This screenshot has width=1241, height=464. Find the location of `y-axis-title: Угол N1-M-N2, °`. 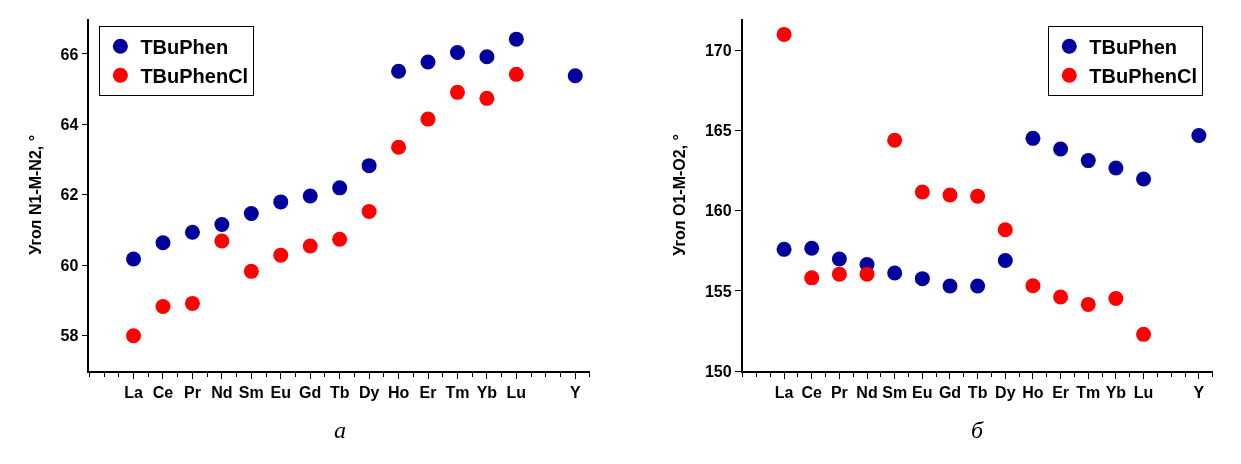

y-axis-title: Угол N1-M-N2, ° is located at coordinates (36, 194).